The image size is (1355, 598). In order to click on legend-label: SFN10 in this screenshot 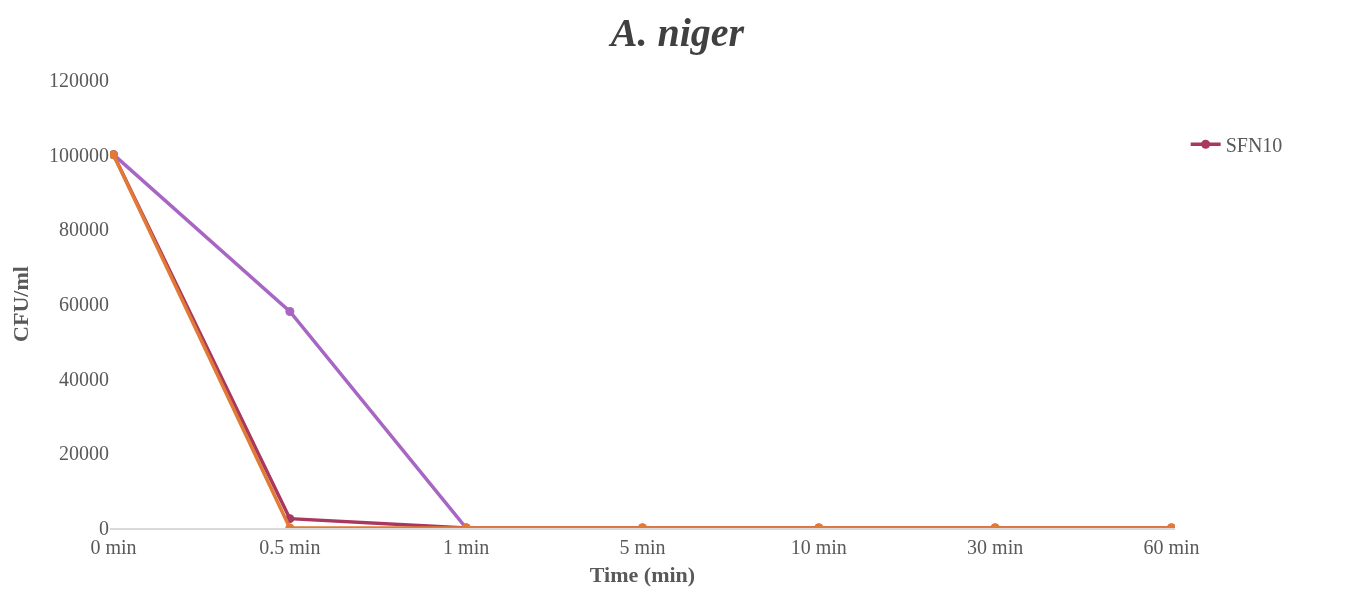, I will do `click(1254, 145)`.